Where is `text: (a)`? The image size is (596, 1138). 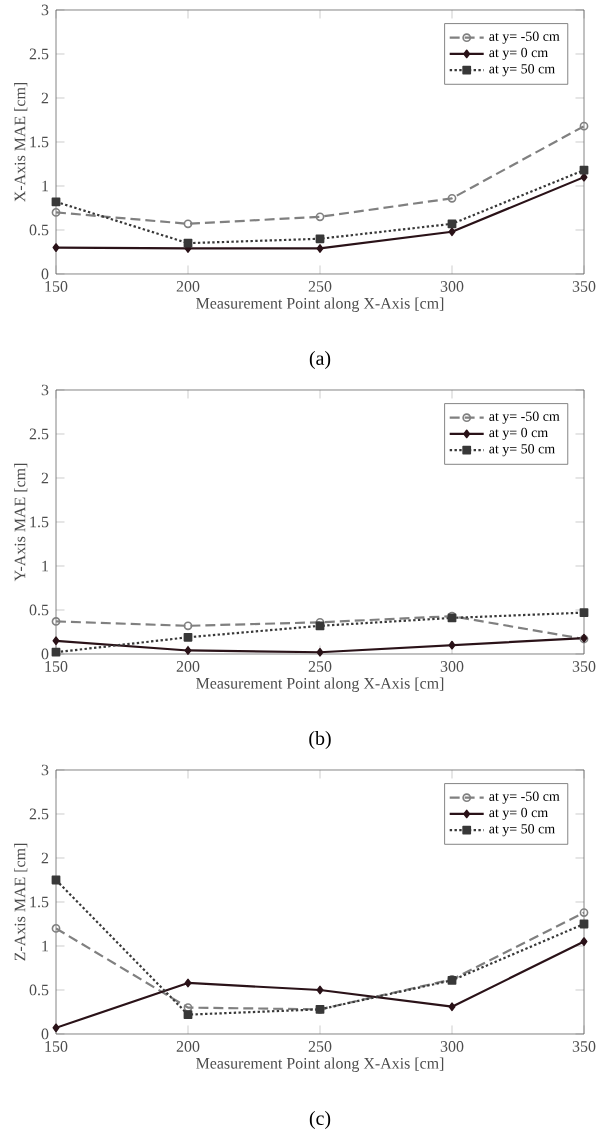
text: (a) is located at coordinates (320, 360).